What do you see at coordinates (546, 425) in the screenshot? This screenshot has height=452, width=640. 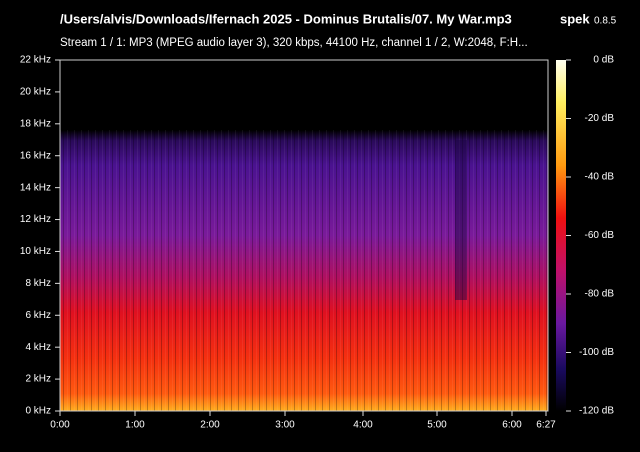 I see `x-tick-label: 6:27` at bounding box center [546, 425].